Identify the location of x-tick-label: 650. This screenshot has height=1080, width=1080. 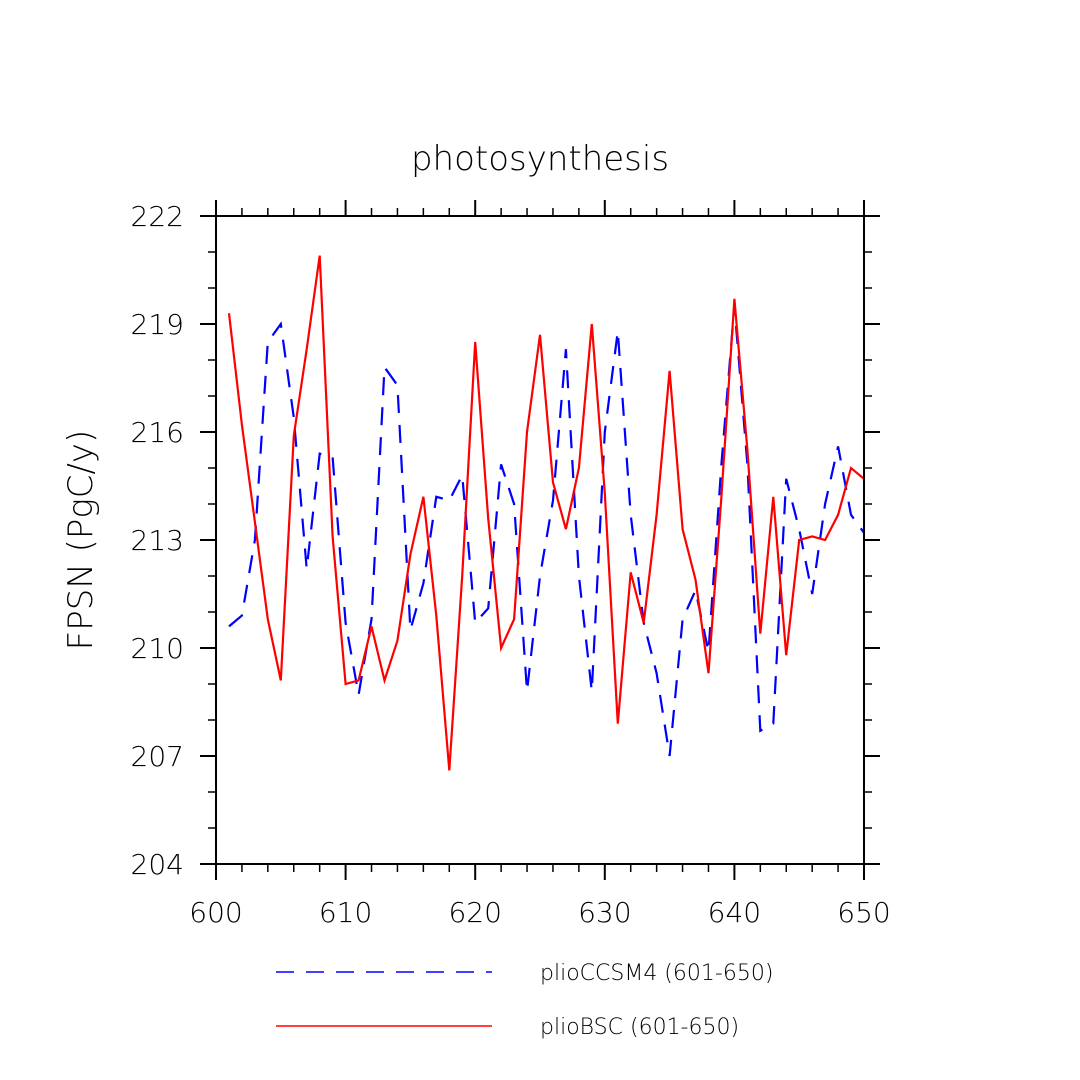
(863, 912).